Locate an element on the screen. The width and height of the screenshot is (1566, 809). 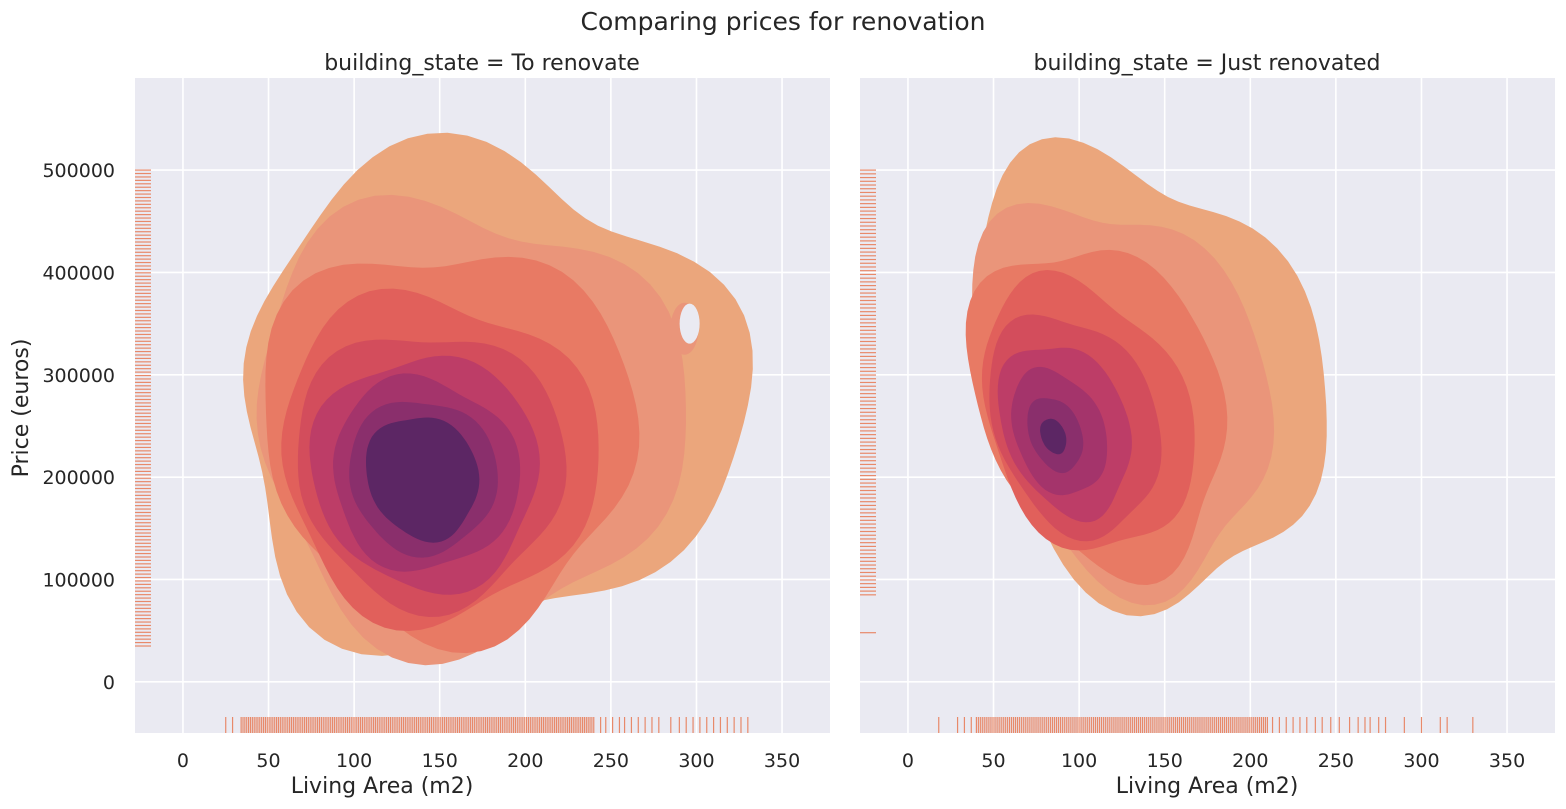
figure-title: Comparing prices for renovation is located at coordinates (783, 21).